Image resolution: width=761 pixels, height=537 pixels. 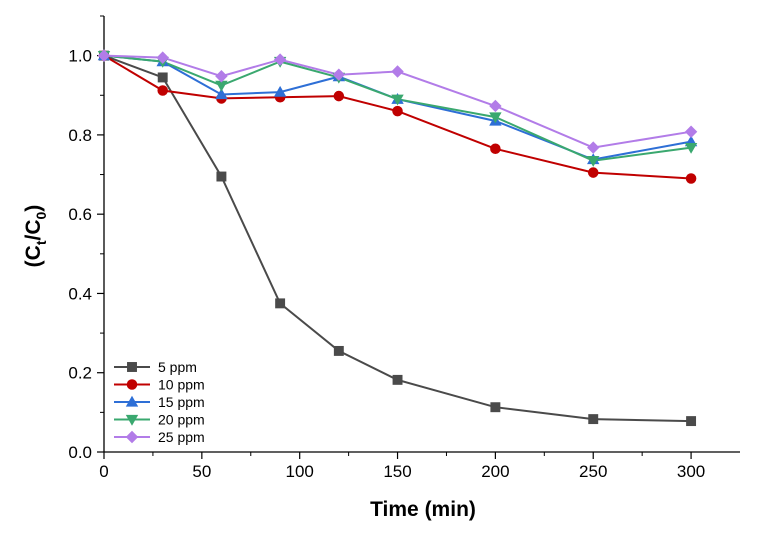 I want to click on y-axis-title-sub-0: 0, so click(x=41, y=215).